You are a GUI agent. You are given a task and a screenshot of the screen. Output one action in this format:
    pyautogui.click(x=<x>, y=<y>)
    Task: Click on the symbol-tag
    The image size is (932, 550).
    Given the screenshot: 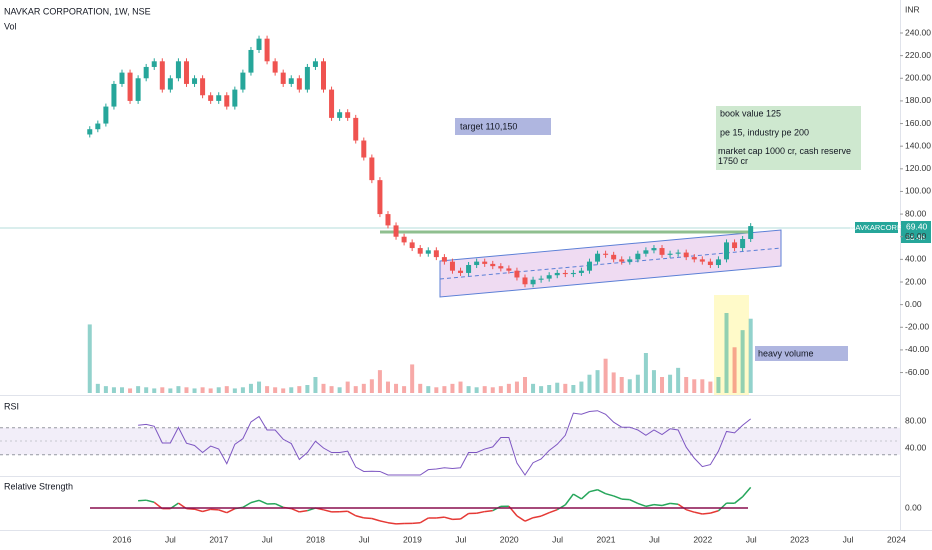 What is the action you would take?
    pyautogui.click(x=876, y=227)
    